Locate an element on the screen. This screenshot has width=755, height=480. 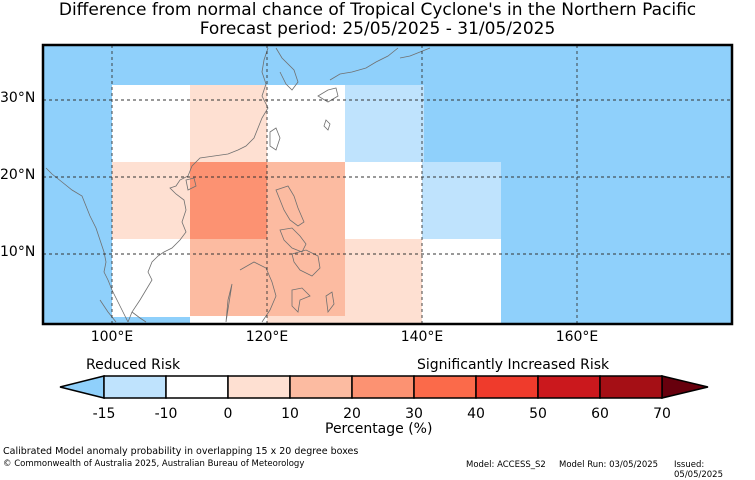
lat-label-30: 30°N is located at coordinates (18, 98).